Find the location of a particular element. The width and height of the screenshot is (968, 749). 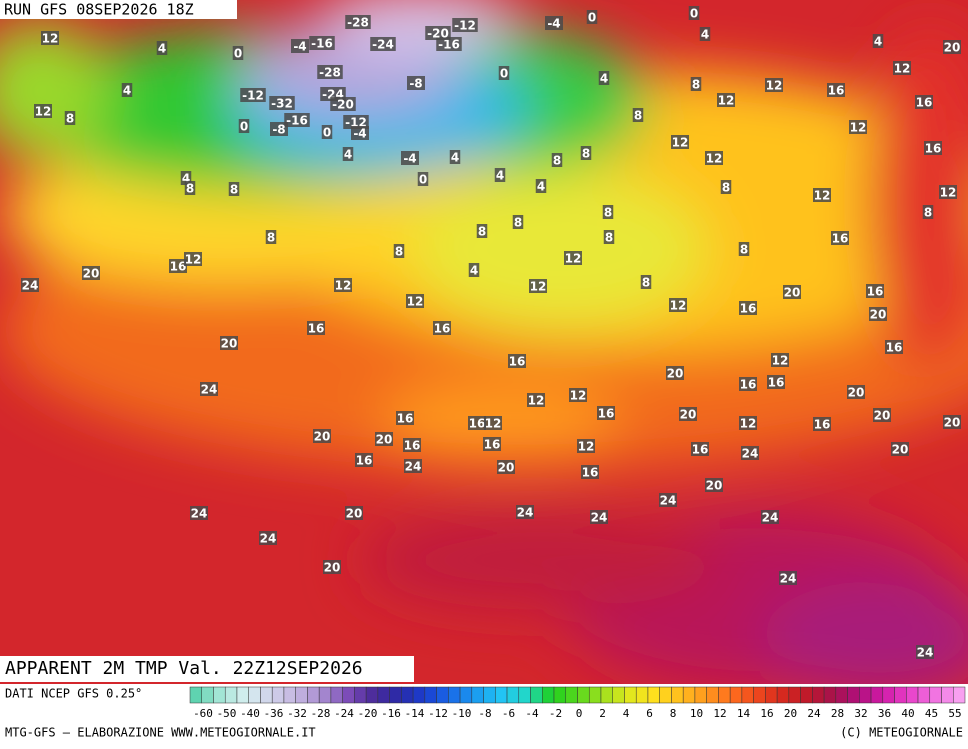

scale-tick-label: 12 is located at coordinates (719, 713).